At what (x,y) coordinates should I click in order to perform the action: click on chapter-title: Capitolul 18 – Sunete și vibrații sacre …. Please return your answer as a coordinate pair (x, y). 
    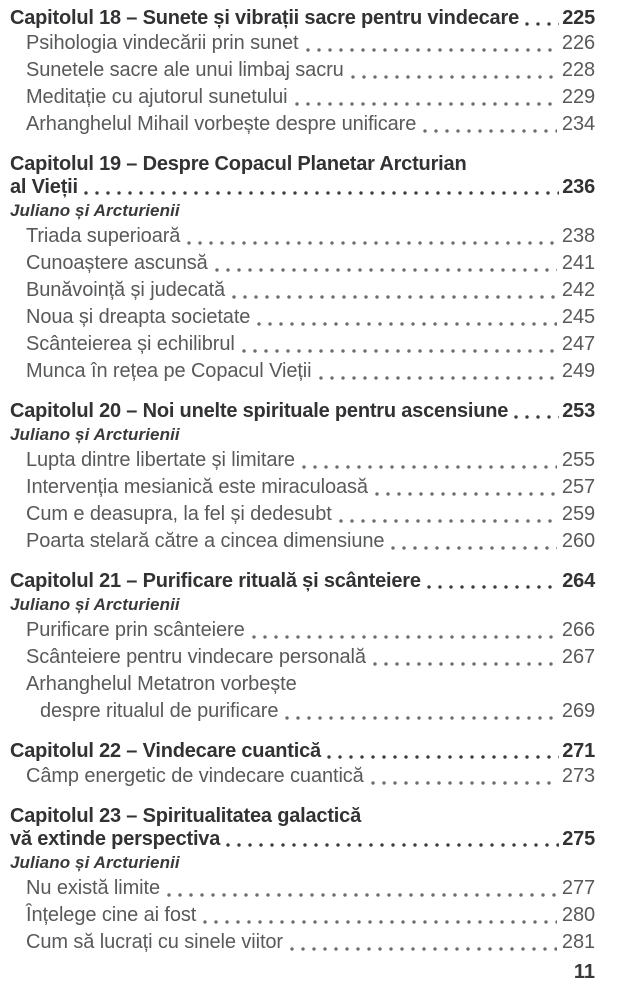
    Looking at the image, I should click on (264, 18).